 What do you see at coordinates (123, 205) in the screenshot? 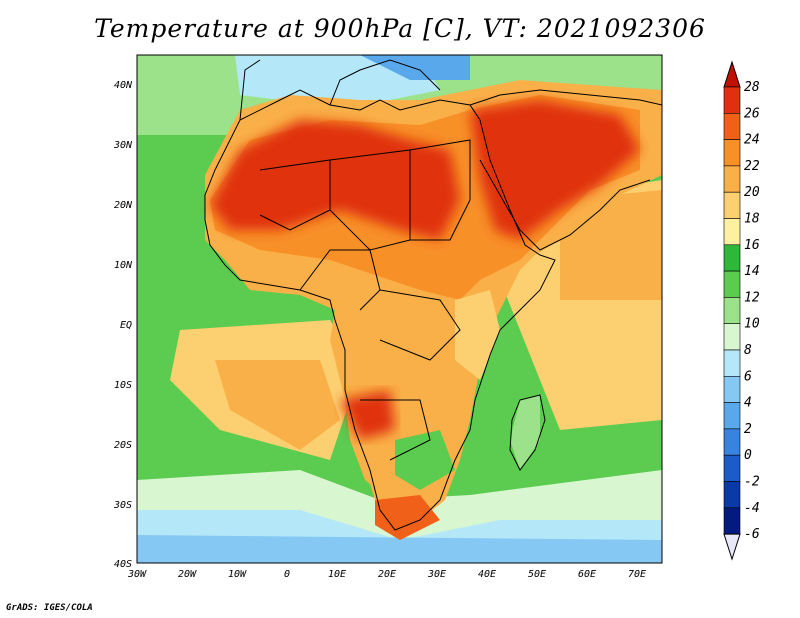
I see `lat-label: 20N` at bounding box center [123, 205].